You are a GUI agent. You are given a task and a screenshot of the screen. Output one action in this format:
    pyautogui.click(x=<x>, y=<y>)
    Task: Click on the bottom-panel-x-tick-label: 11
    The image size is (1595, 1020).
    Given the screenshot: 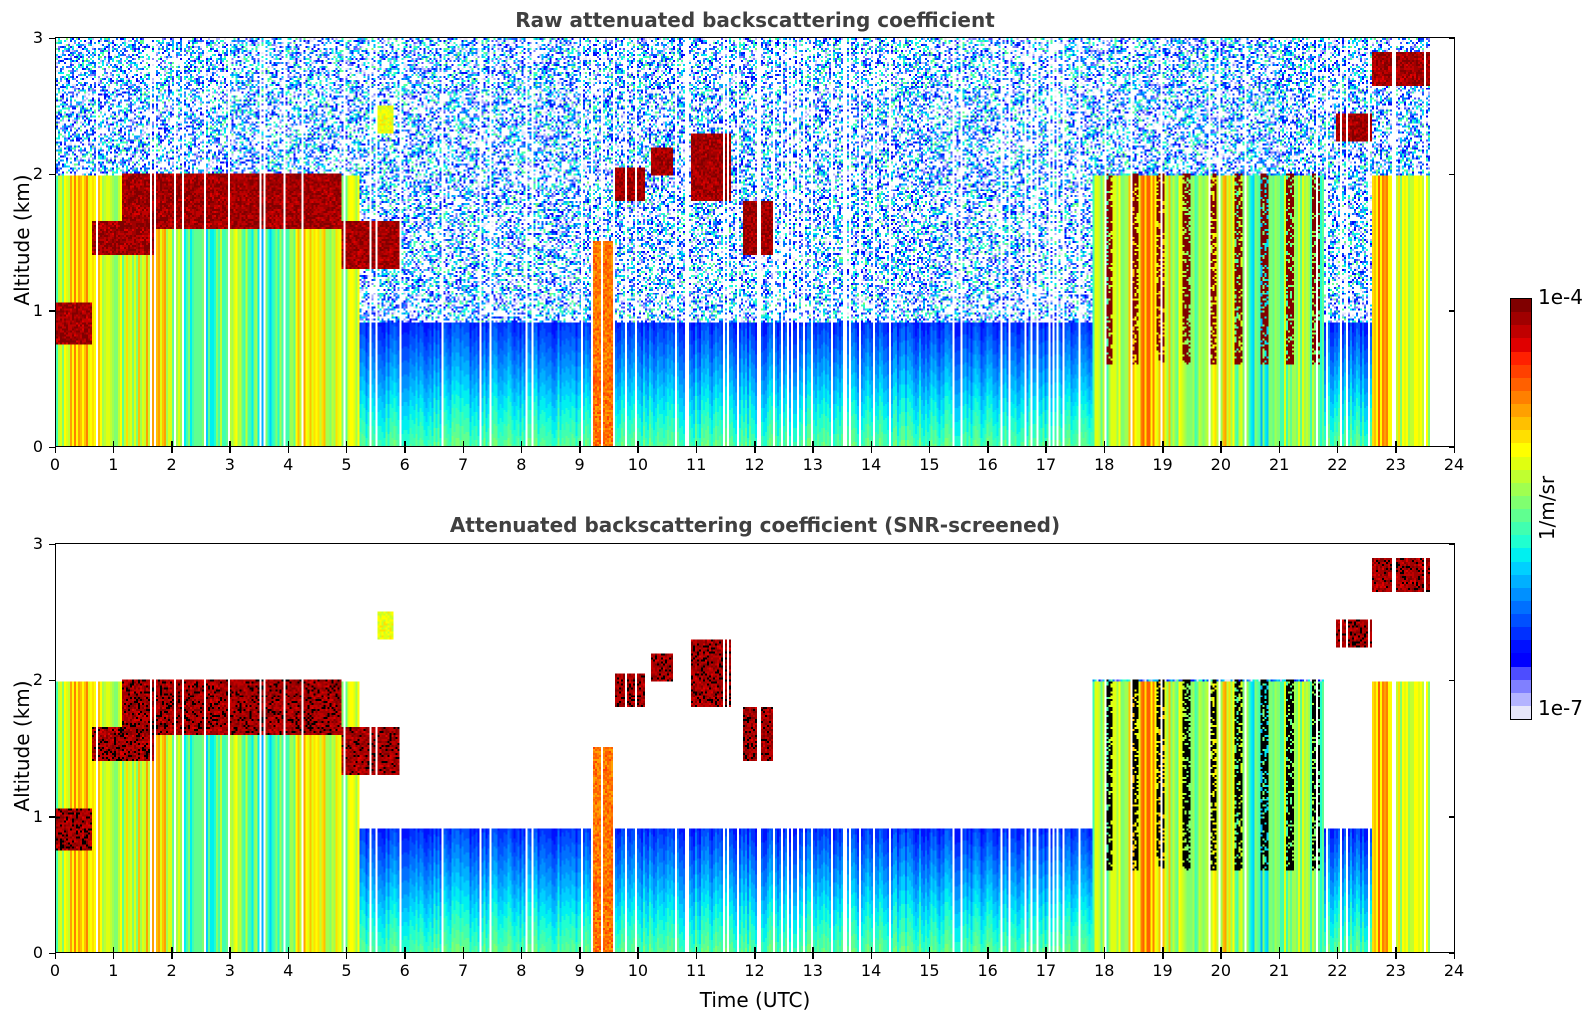 What is the action you would take?
    pyautogui.click(x=696, y=970)
    